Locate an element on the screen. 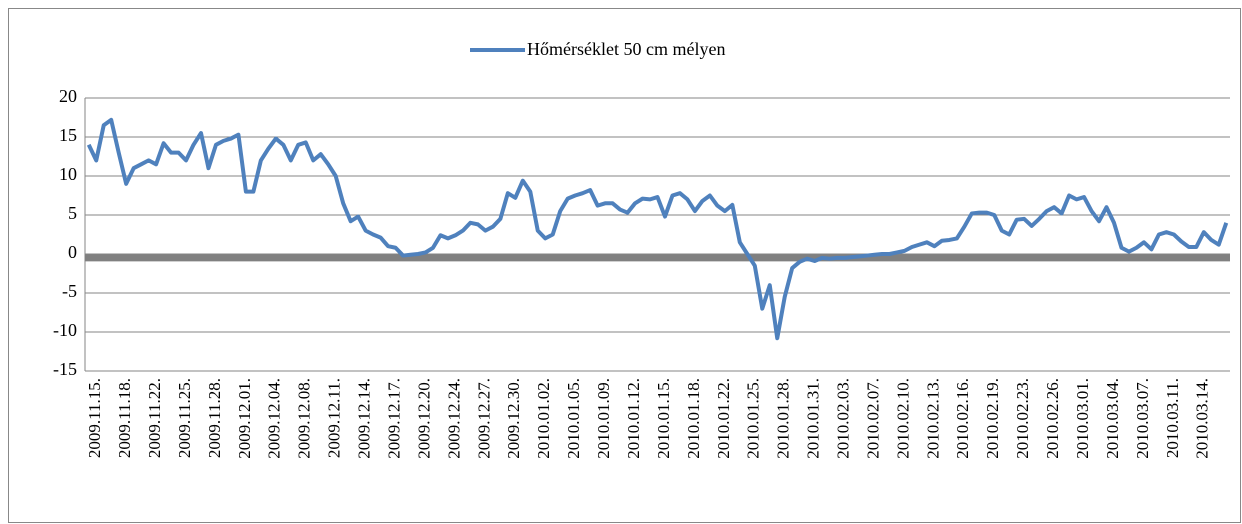 This screenshot has width=1242, height=524. x-tick-label: 2010.01.15. is located at coordinates (663, 418).